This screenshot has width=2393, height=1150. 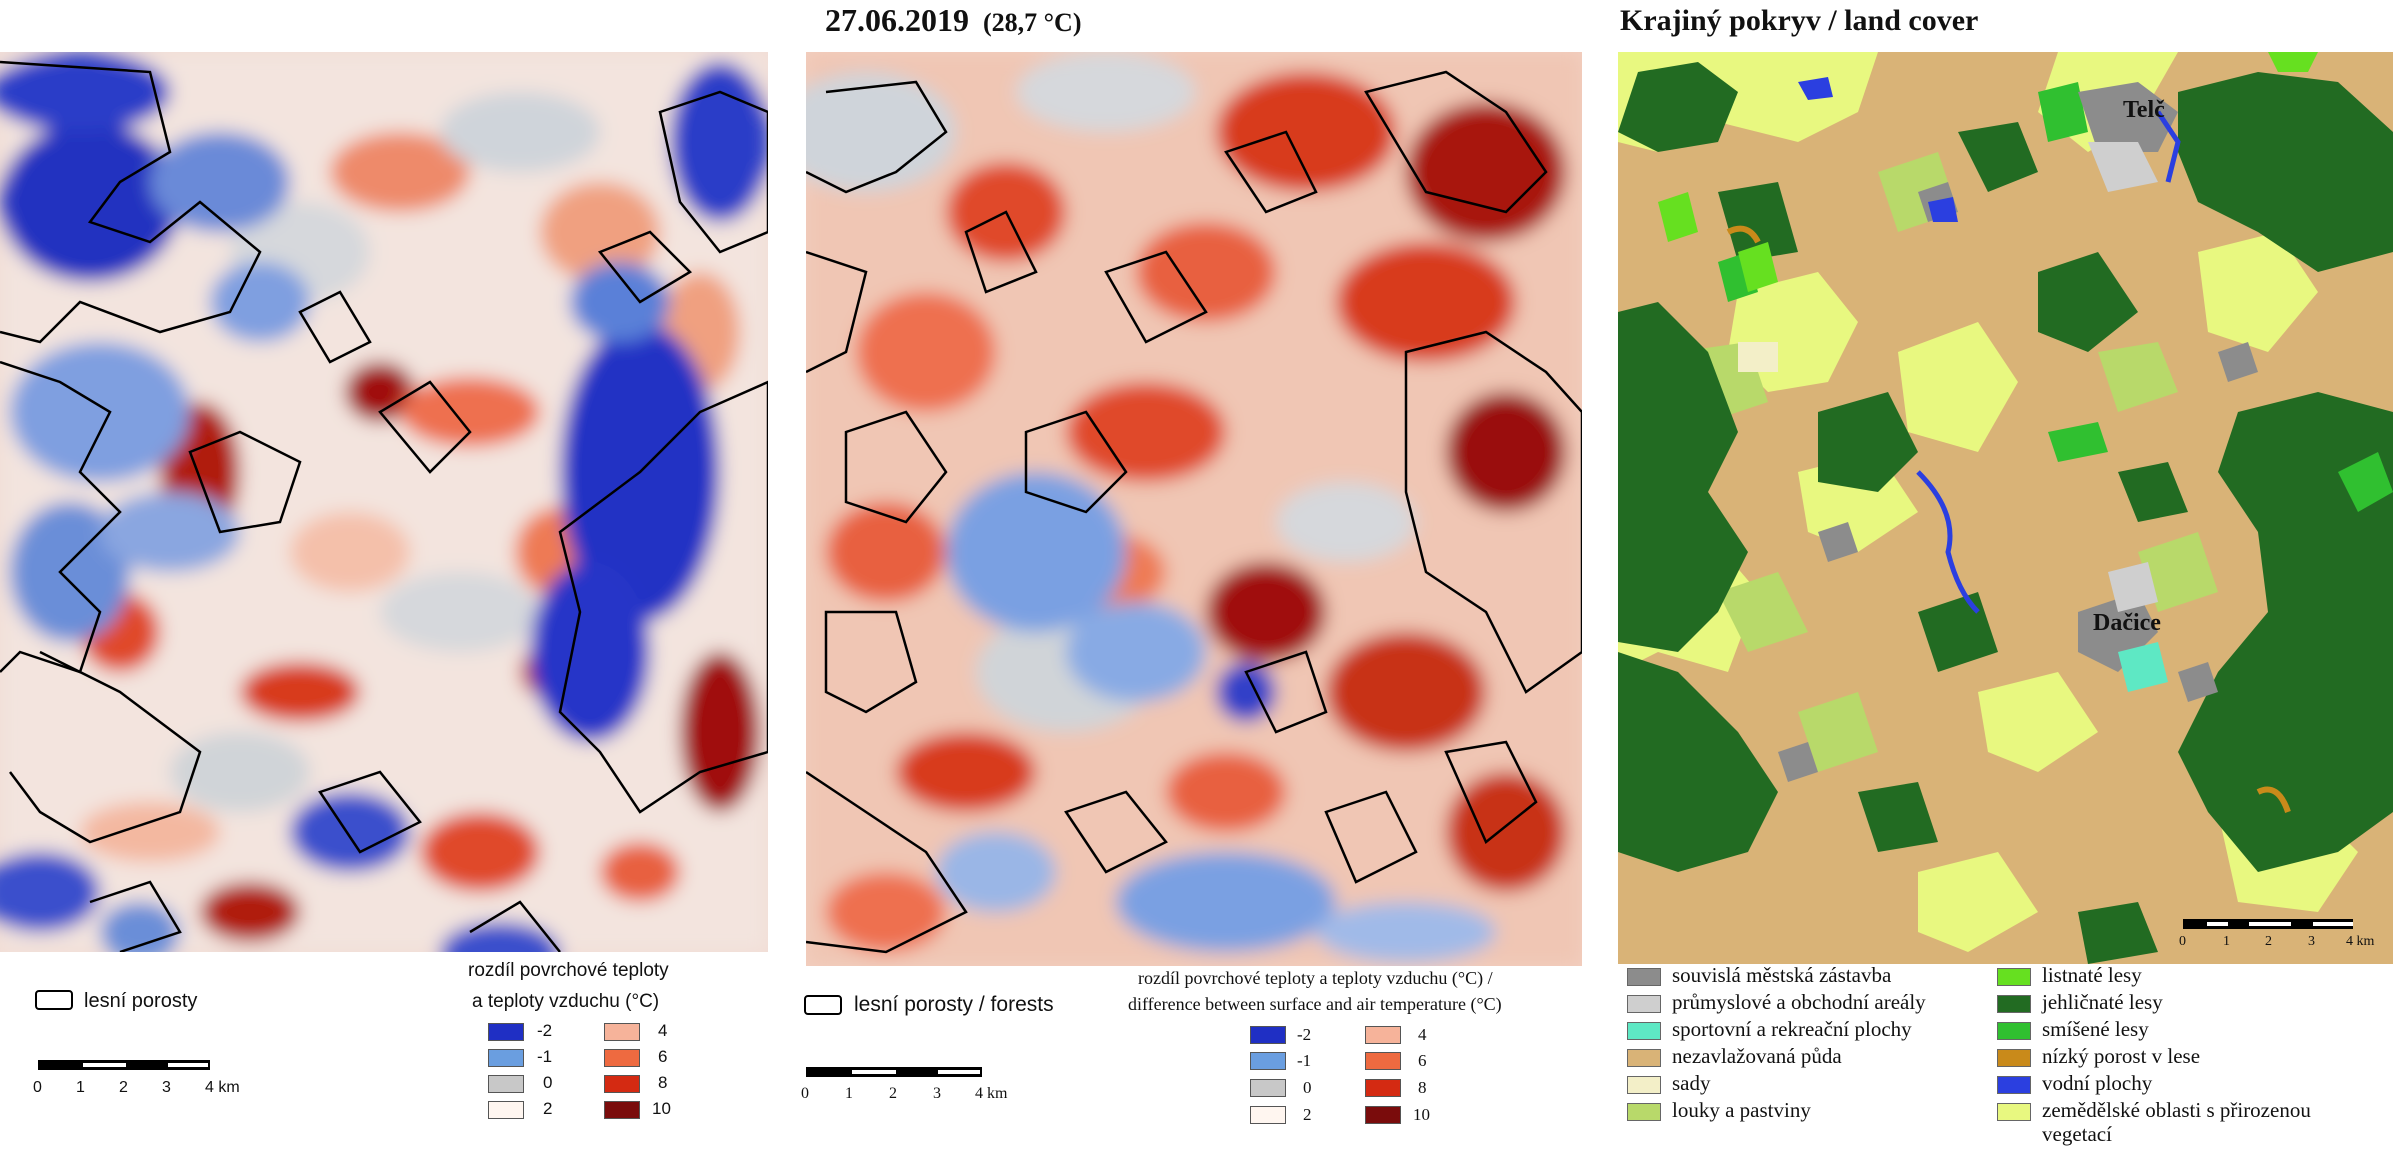 I want to click on lc-label-mixed: smíšené lesy, so click(x=2095, y=1029).